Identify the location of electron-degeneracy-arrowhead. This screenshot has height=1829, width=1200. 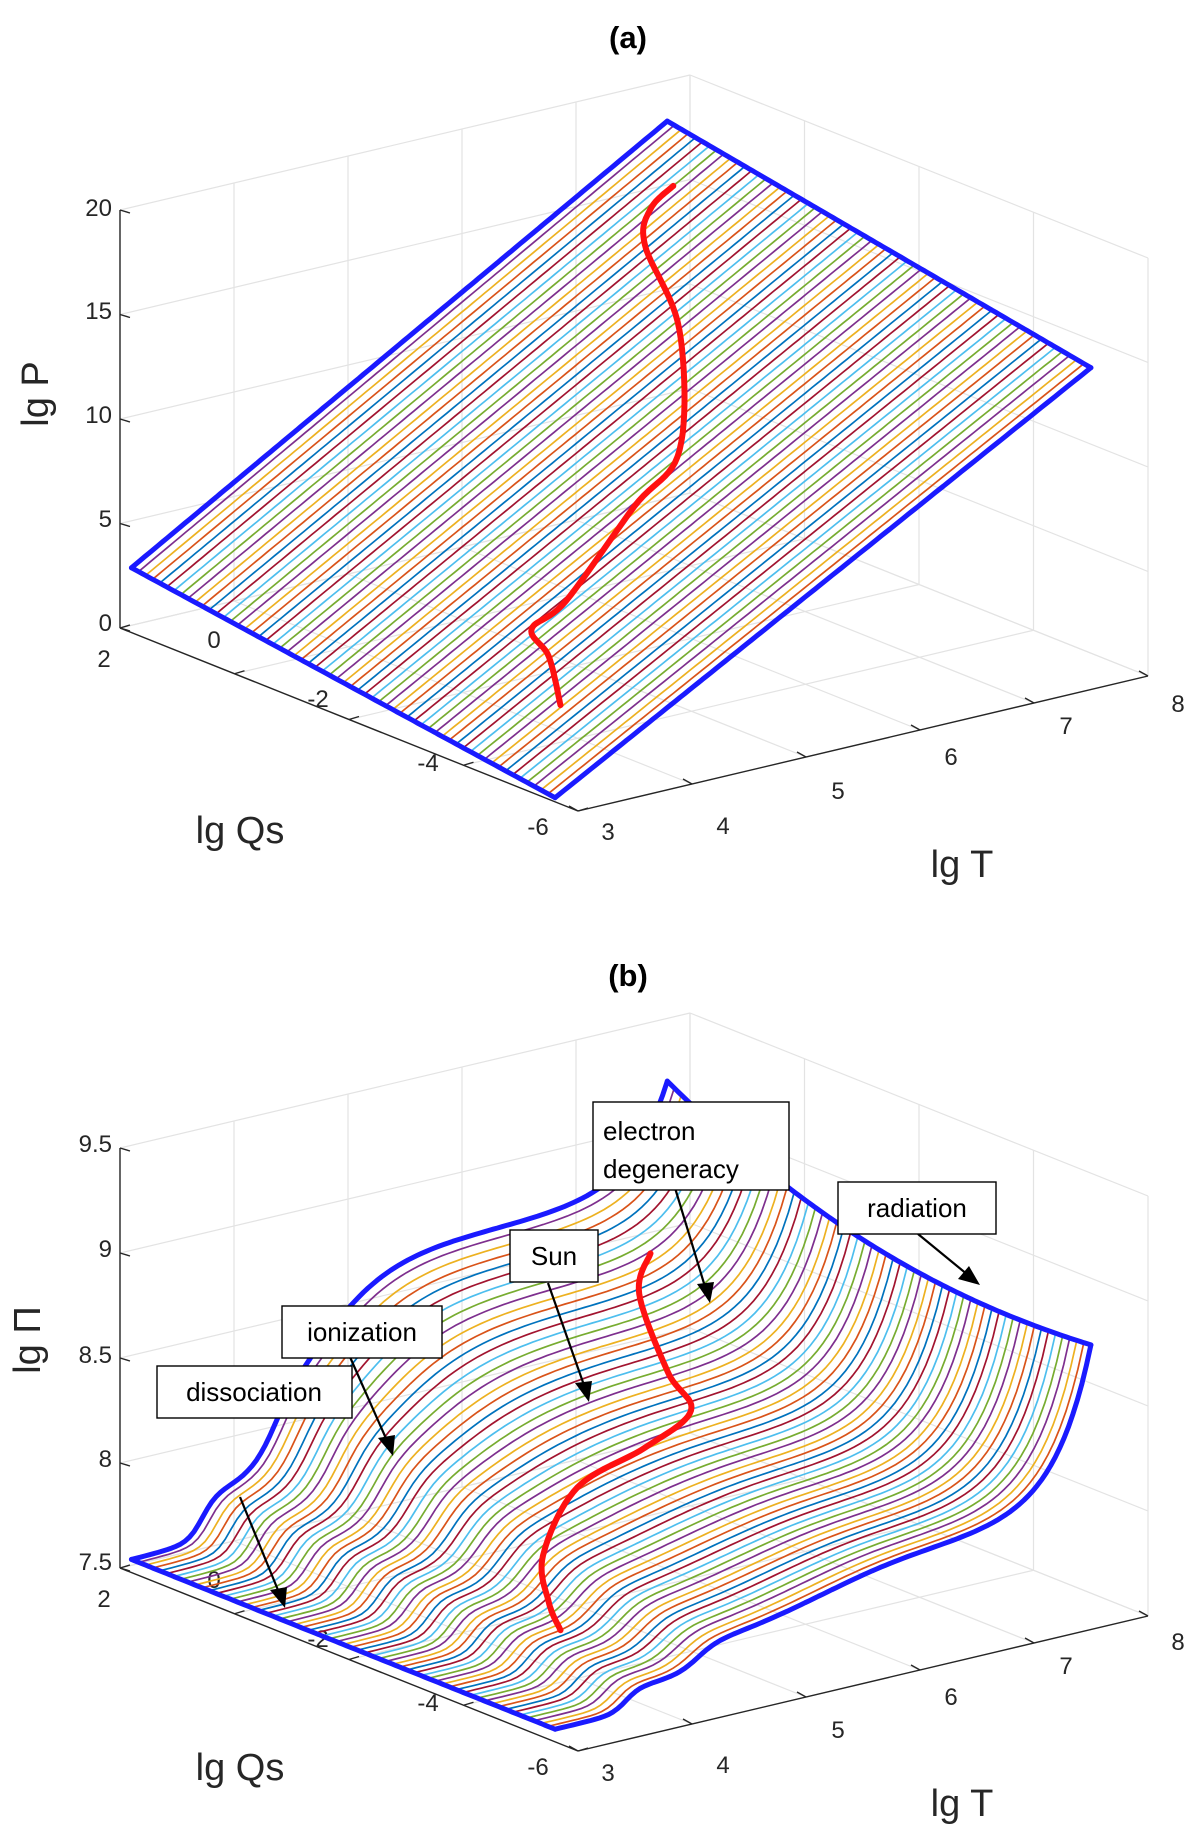
(705, 1292).